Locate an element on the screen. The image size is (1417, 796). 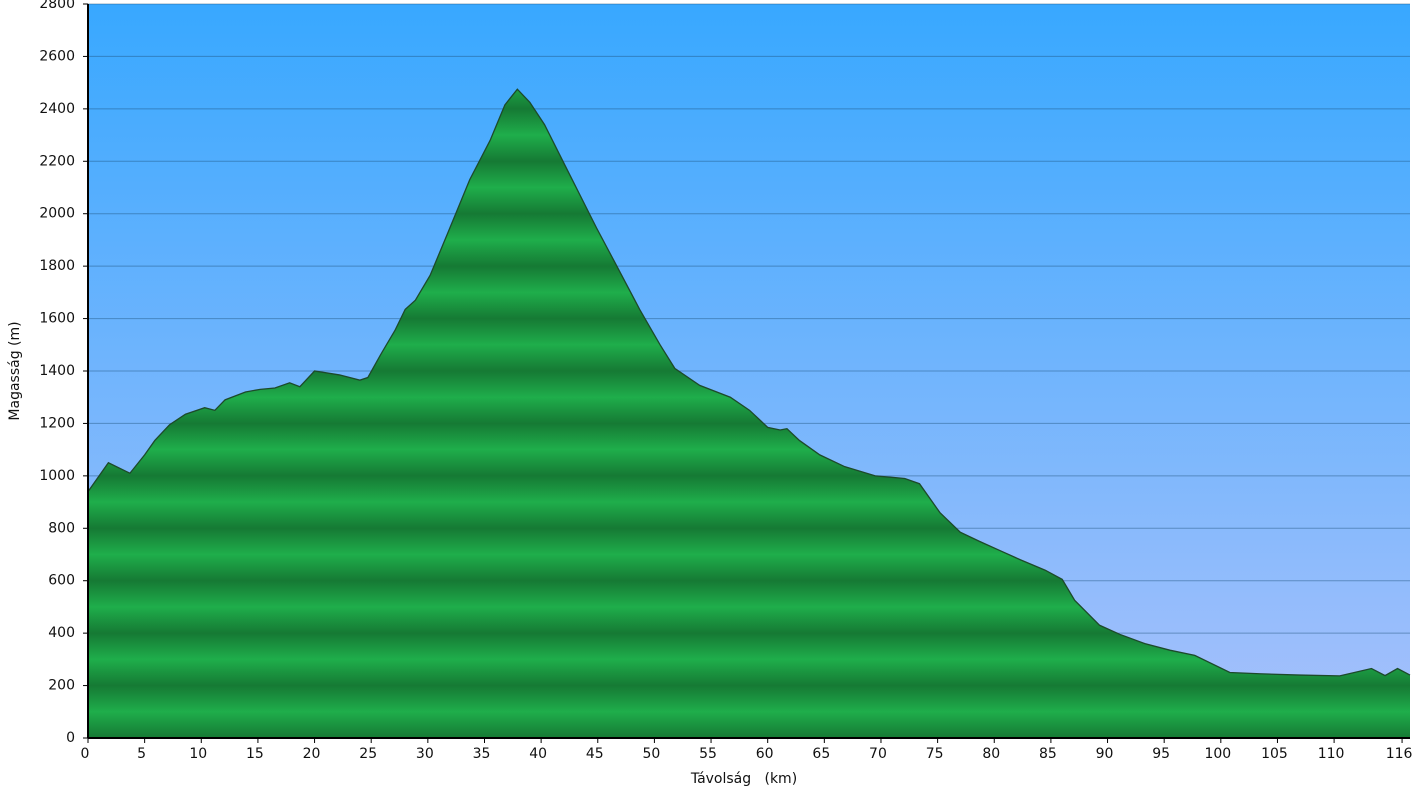
x-tick-label: 65 is located at coordinates (821, 754).